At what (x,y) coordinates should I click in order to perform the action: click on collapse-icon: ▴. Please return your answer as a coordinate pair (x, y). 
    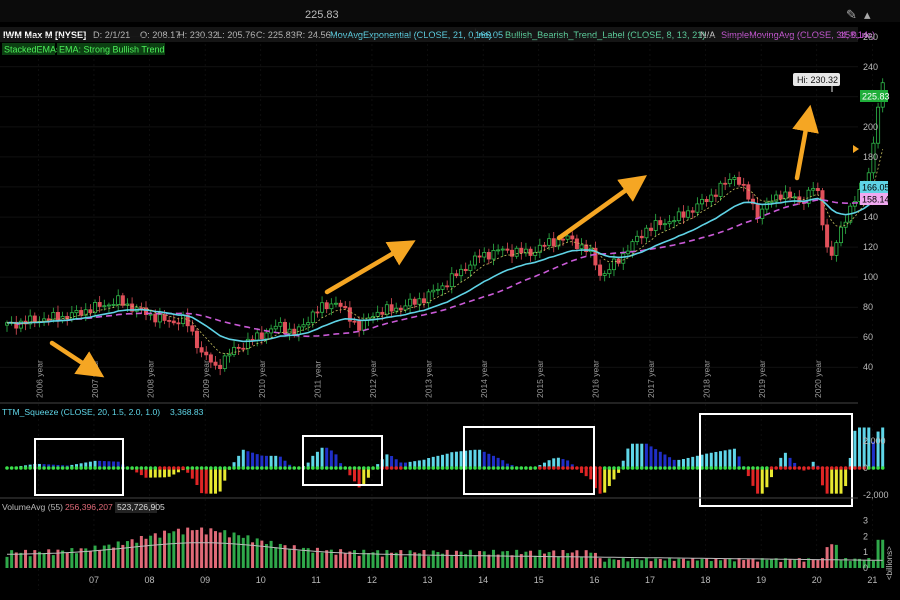
    Looking at the image, I should click on (867, 14).